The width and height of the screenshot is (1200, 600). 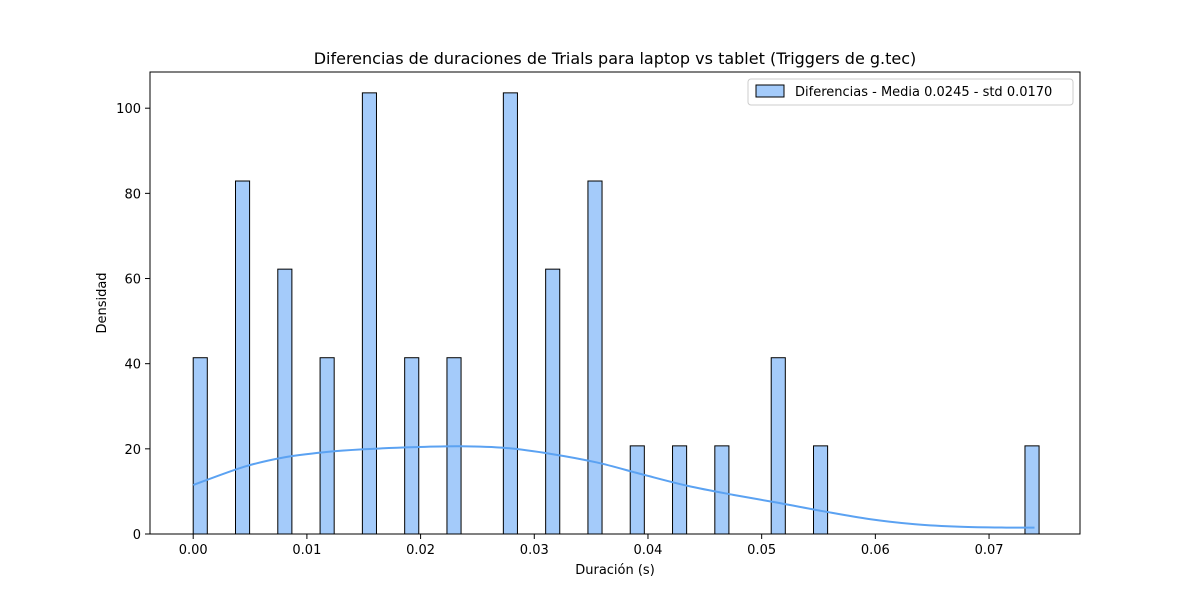 What do you see at coordinates (770, 91) in the screenshot?
I see `legend-swatch` at bounding box center [770, 91].